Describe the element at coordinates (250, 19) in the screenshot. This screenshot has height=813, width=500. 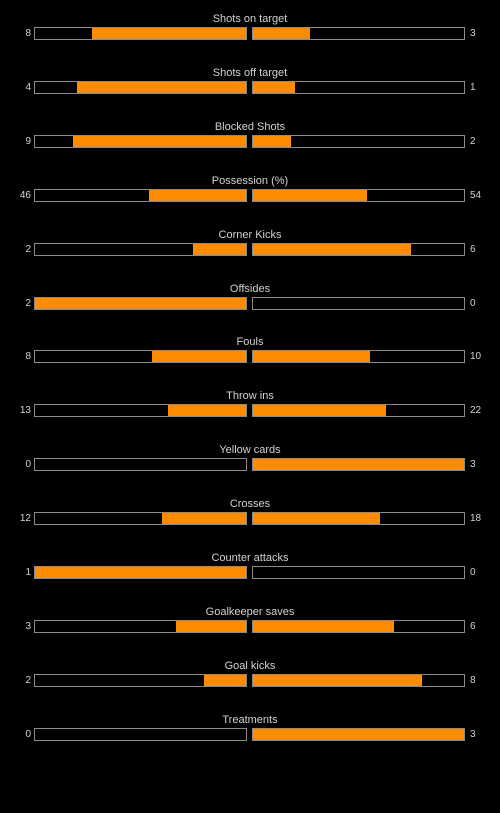
I see `stat-label: Shots on target` at that location.